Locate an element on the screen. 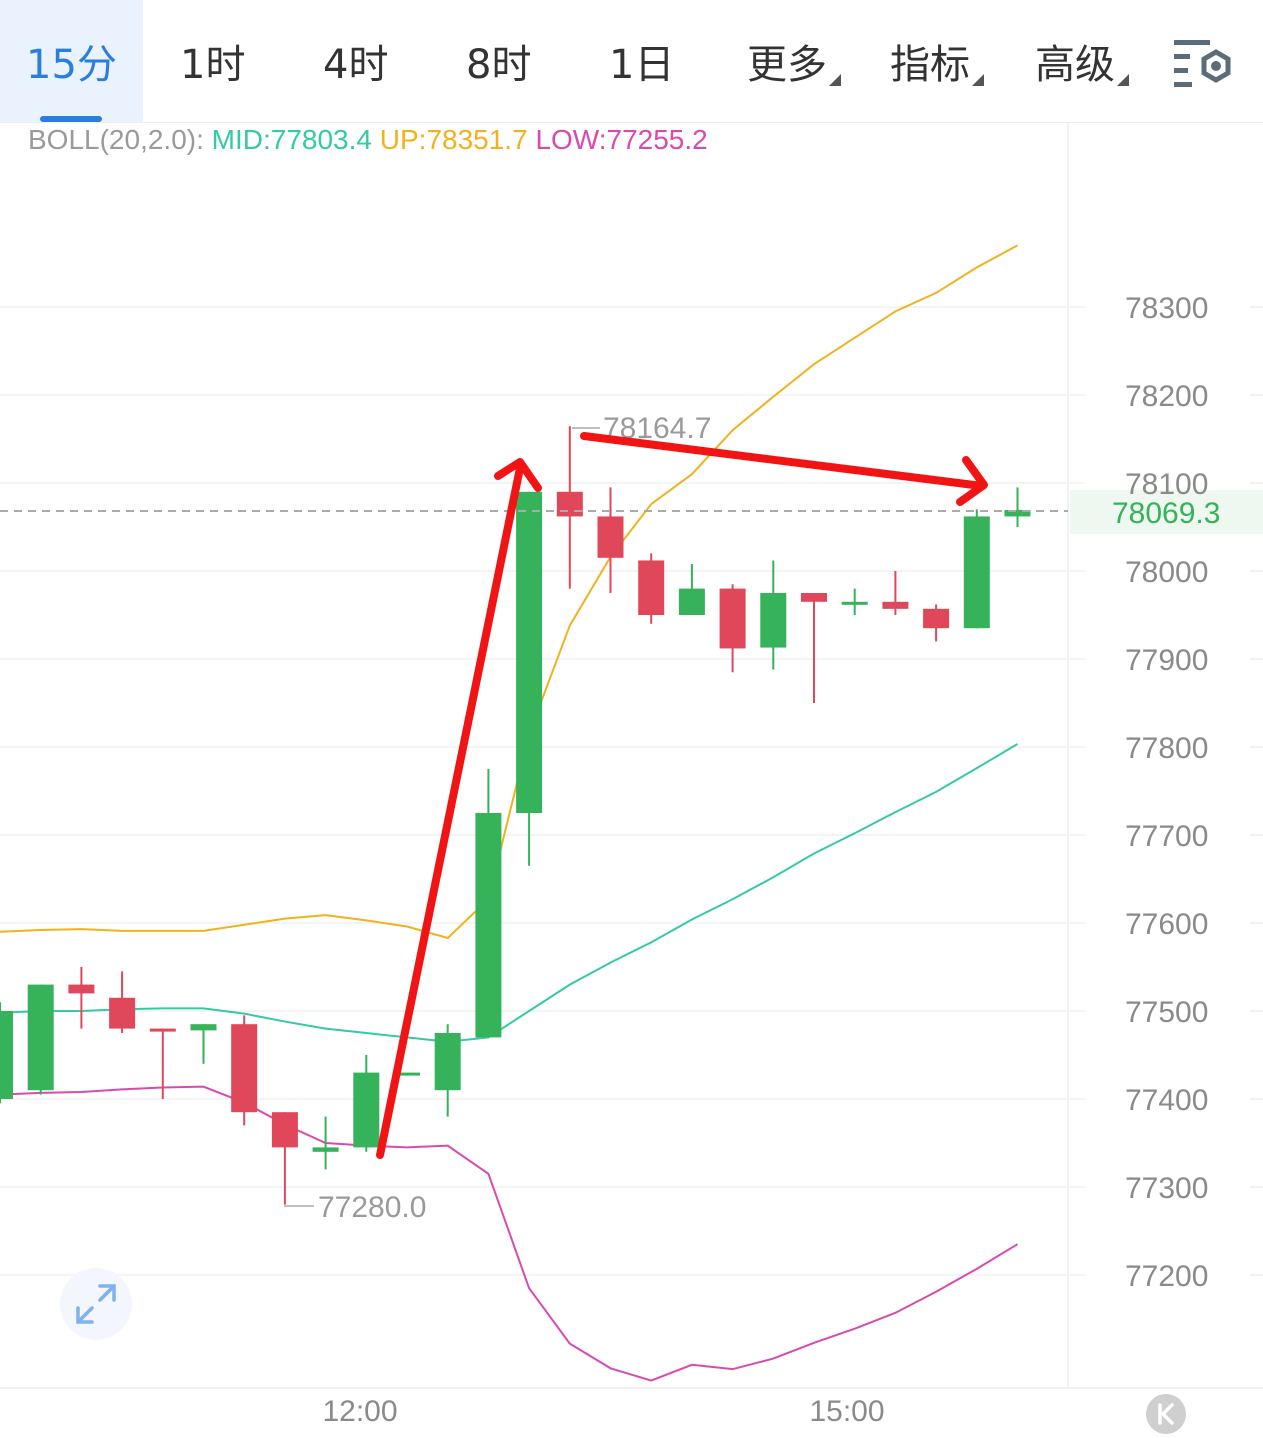 The height and width of the screenshot is (1438, 1263). chart-type-toggle-icon is located at coordinates (1166, 1414).